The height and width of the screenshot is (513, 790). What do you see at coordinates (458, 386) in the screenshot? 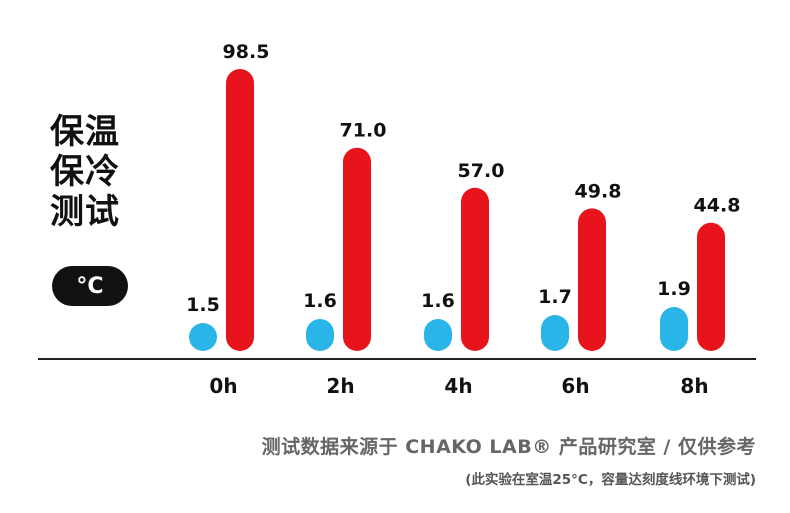
I see `x-tick-4h: 4h` at bounding box center [458, 386].